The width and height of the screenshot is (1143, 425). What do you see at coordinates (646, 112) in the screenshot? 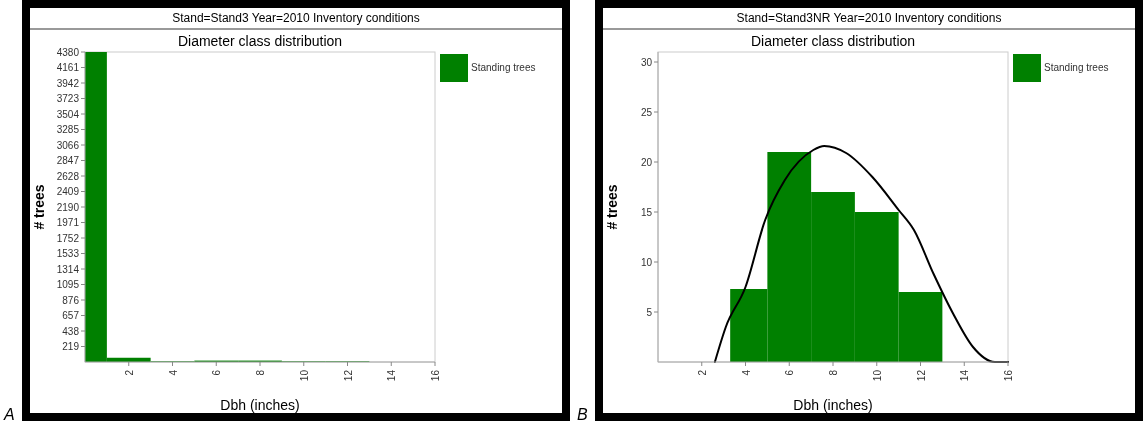
I see `y-tick-label: 25` at bounding box center [646, 112].